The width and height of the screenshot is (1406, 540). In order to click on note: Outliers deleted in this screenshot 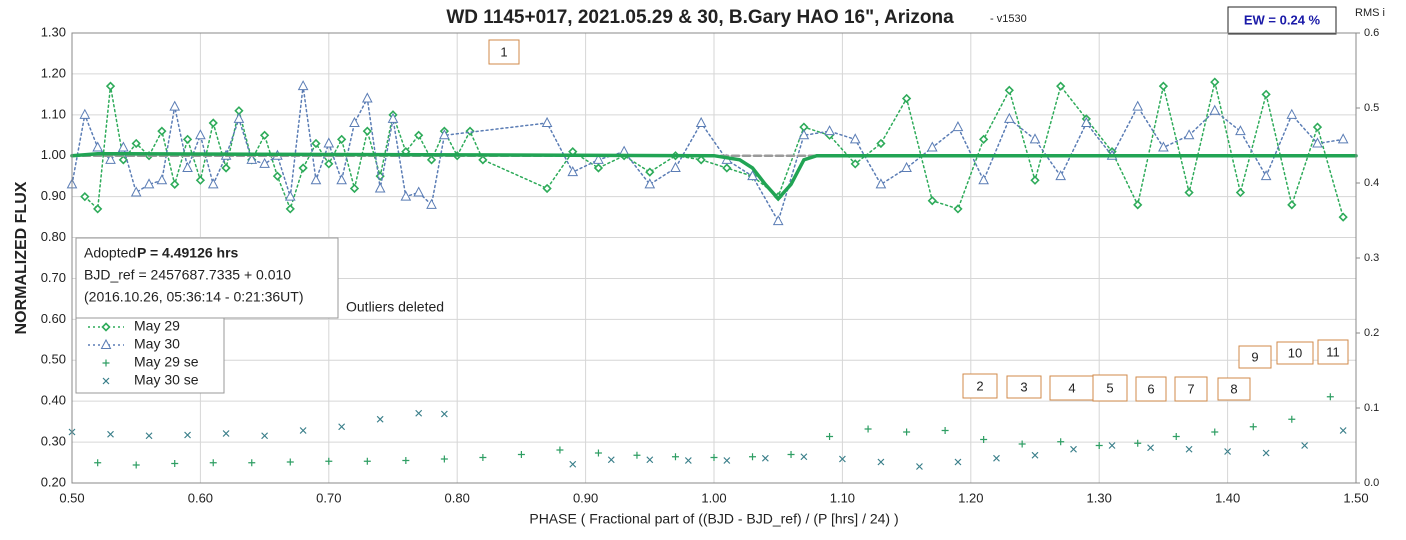, I will do `click(395, 307)`.